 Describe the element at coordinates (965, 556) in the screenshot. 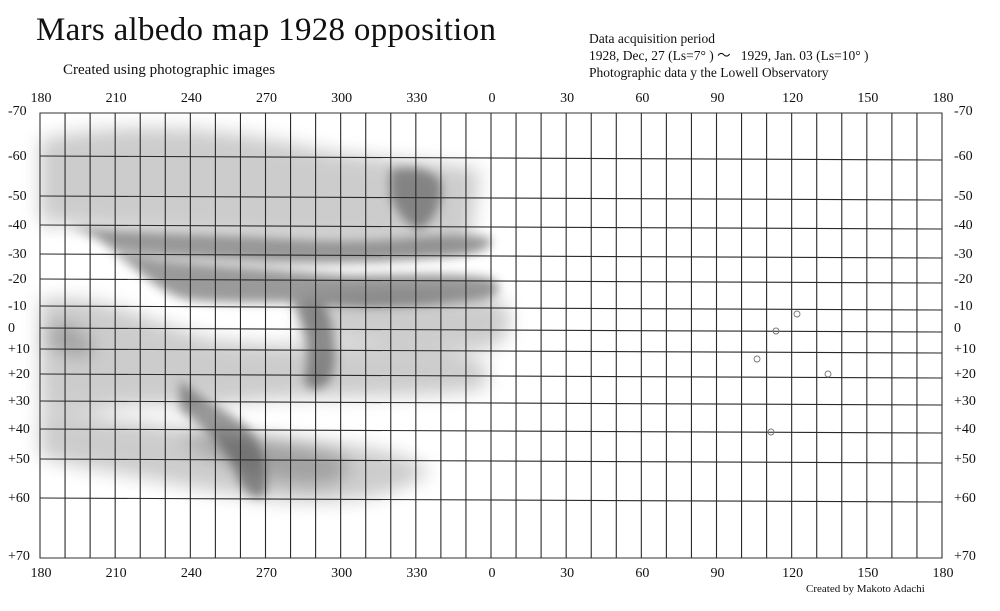

I see `latitude-label-right: +70` at that location.